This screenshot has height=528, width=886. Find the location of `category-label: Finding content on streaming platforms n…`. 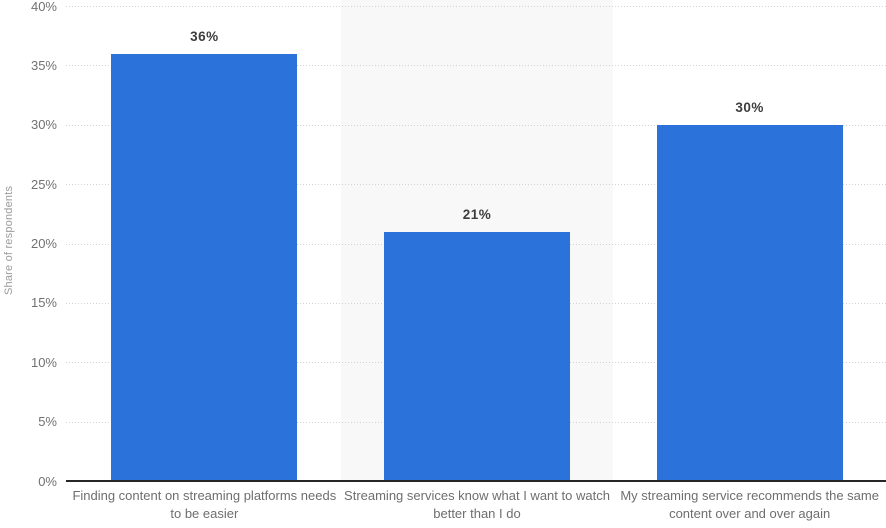

category-label: Finding content on streaming platforms n… is located at coordinates (204, 504).